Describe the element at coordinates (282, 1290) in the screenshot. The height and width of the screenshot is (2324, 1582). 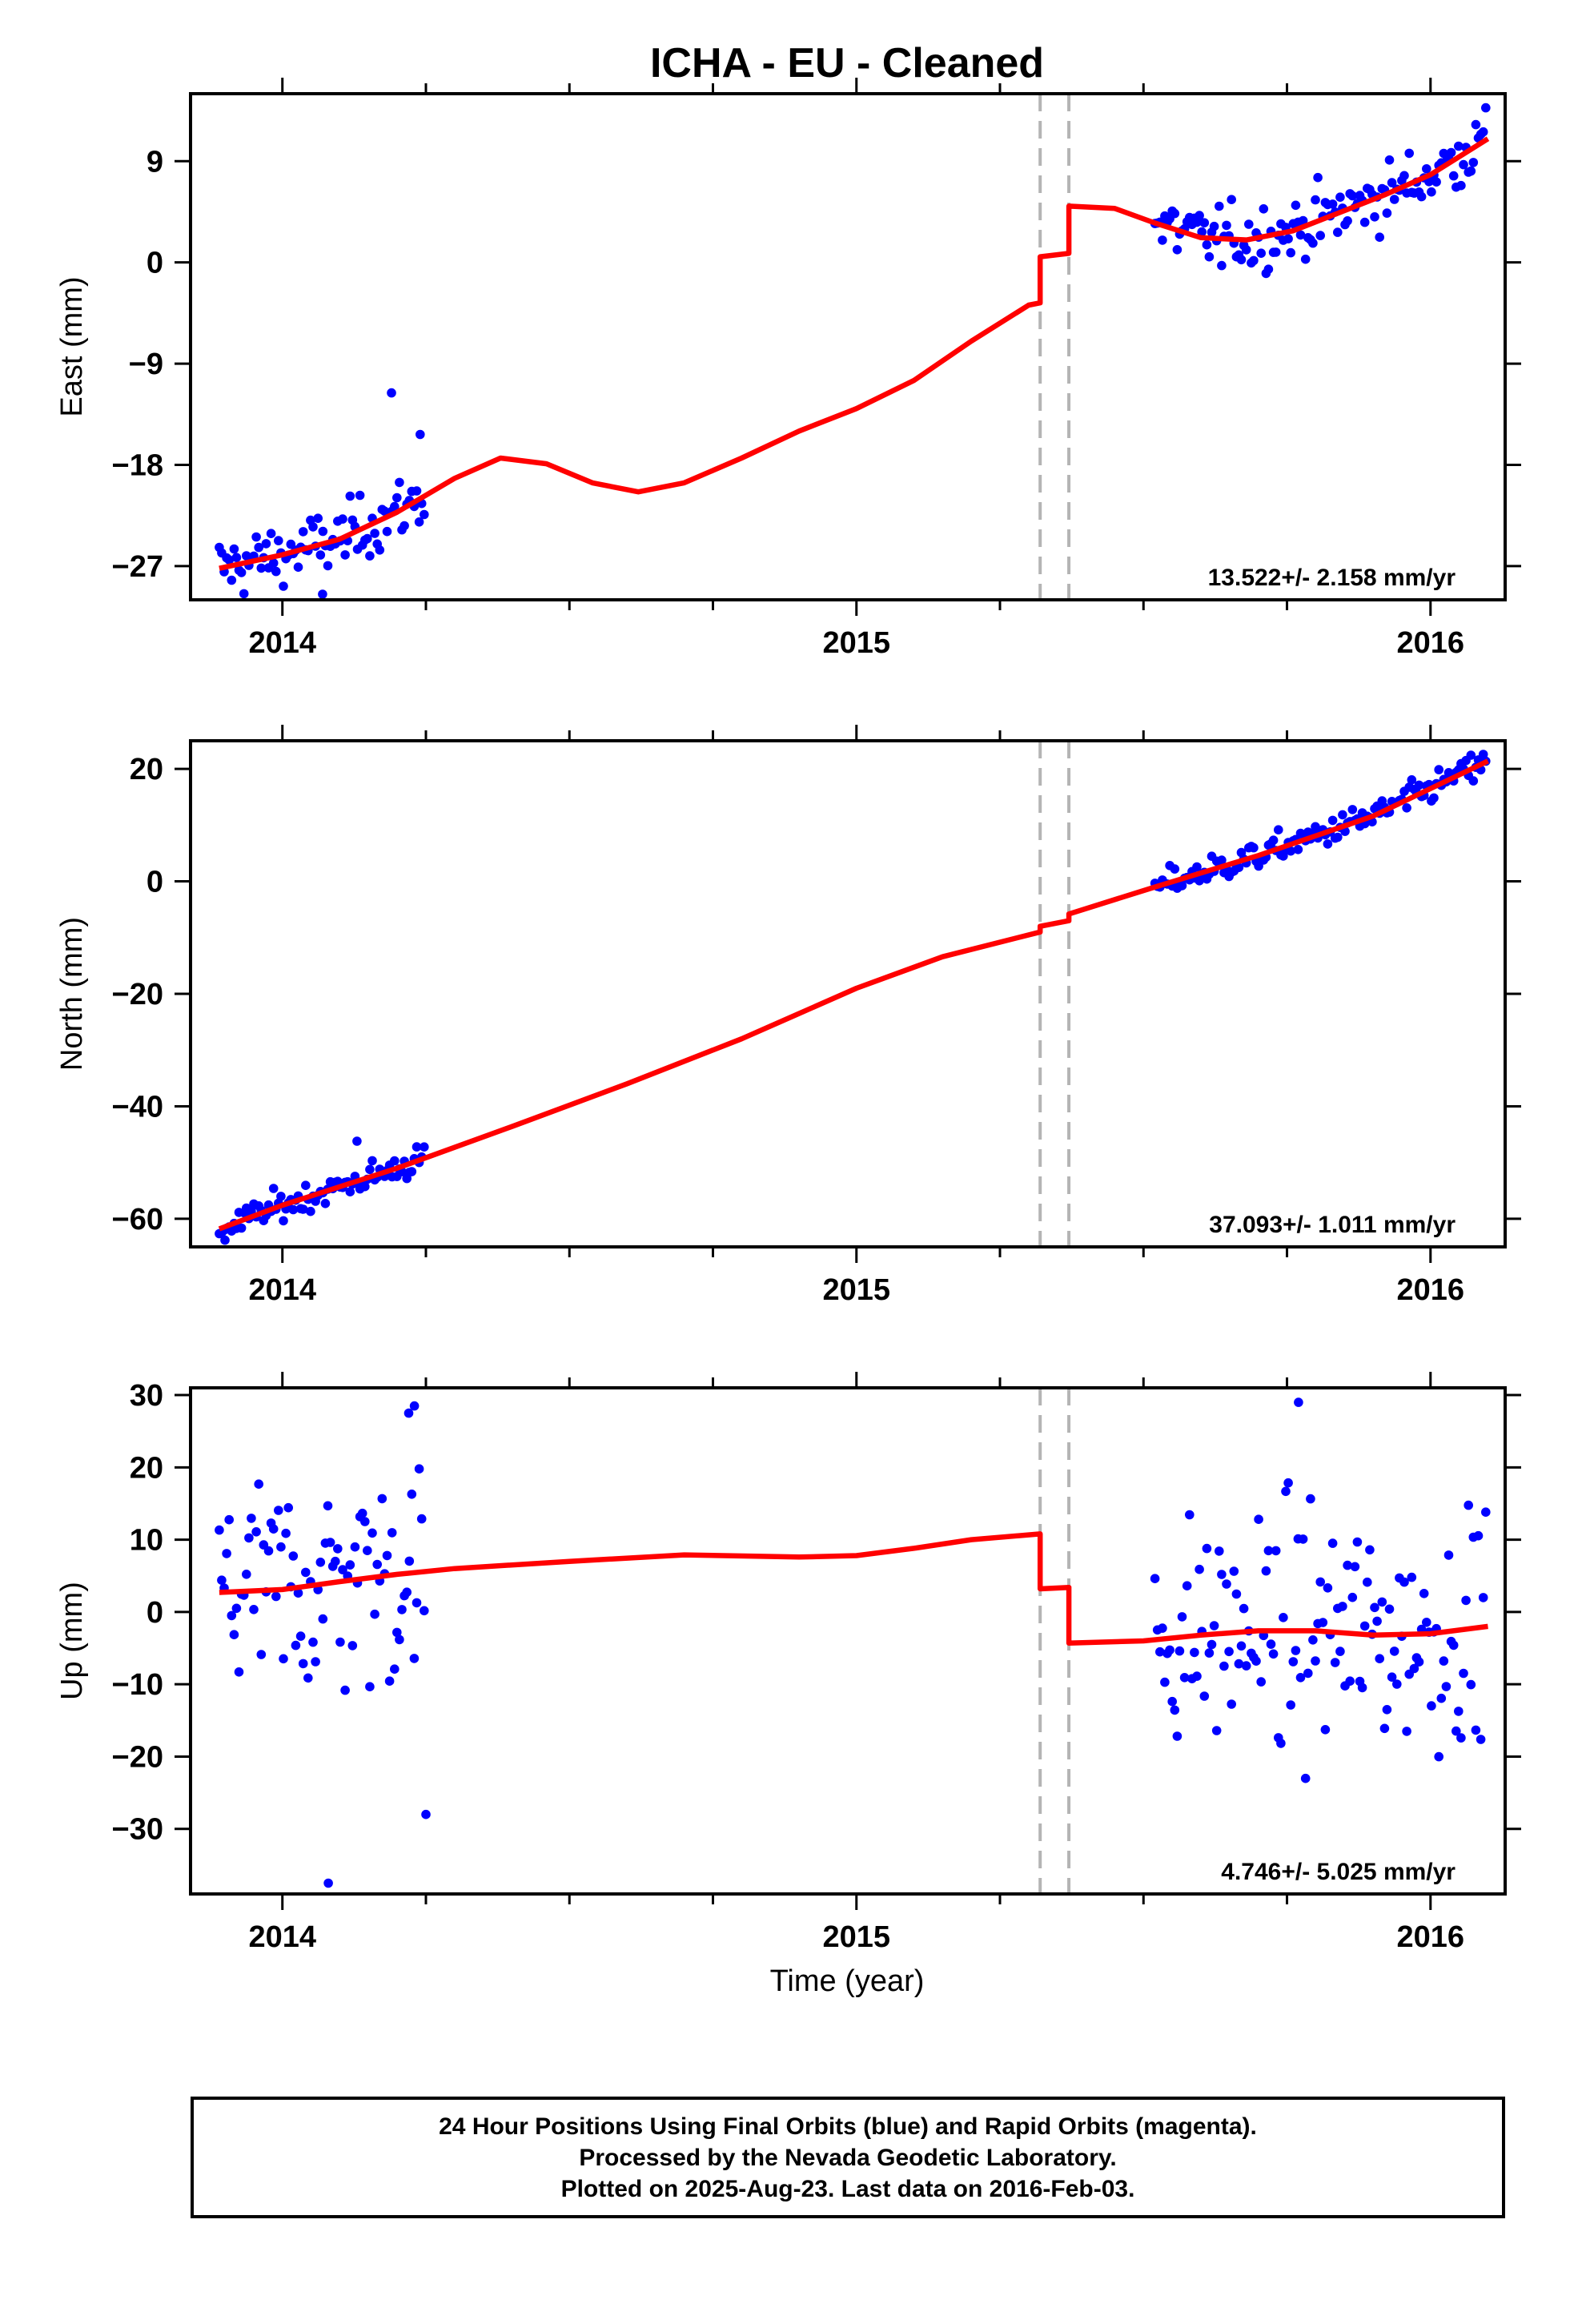
I see `north-x-tick-label: 2014` at that location.